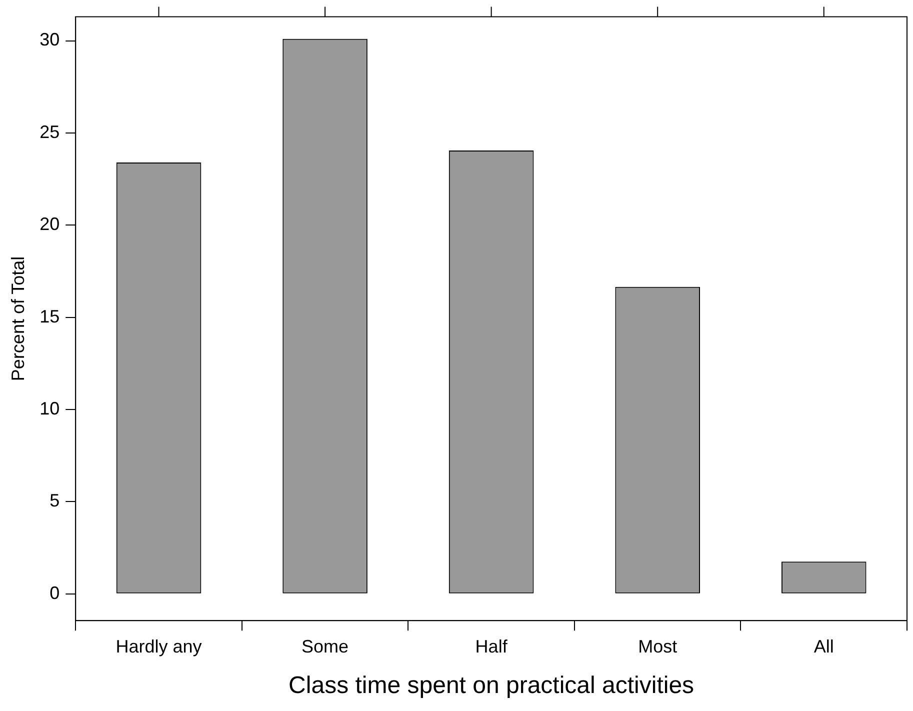 This screenshot has height=711, width=913. What do you see at coordinates (658, 646) in the screenshot?
I see `x-tick-label: Most` at bounding box center [658, 646].